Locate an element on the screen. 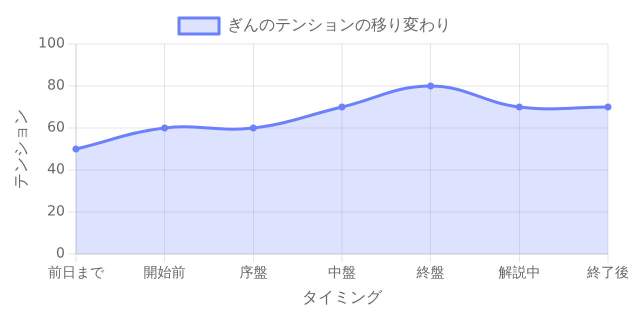 Image resolution: width=640 pixels, height=320 pixels. y-tick-label: 40 is located at coordinates (56, 170).